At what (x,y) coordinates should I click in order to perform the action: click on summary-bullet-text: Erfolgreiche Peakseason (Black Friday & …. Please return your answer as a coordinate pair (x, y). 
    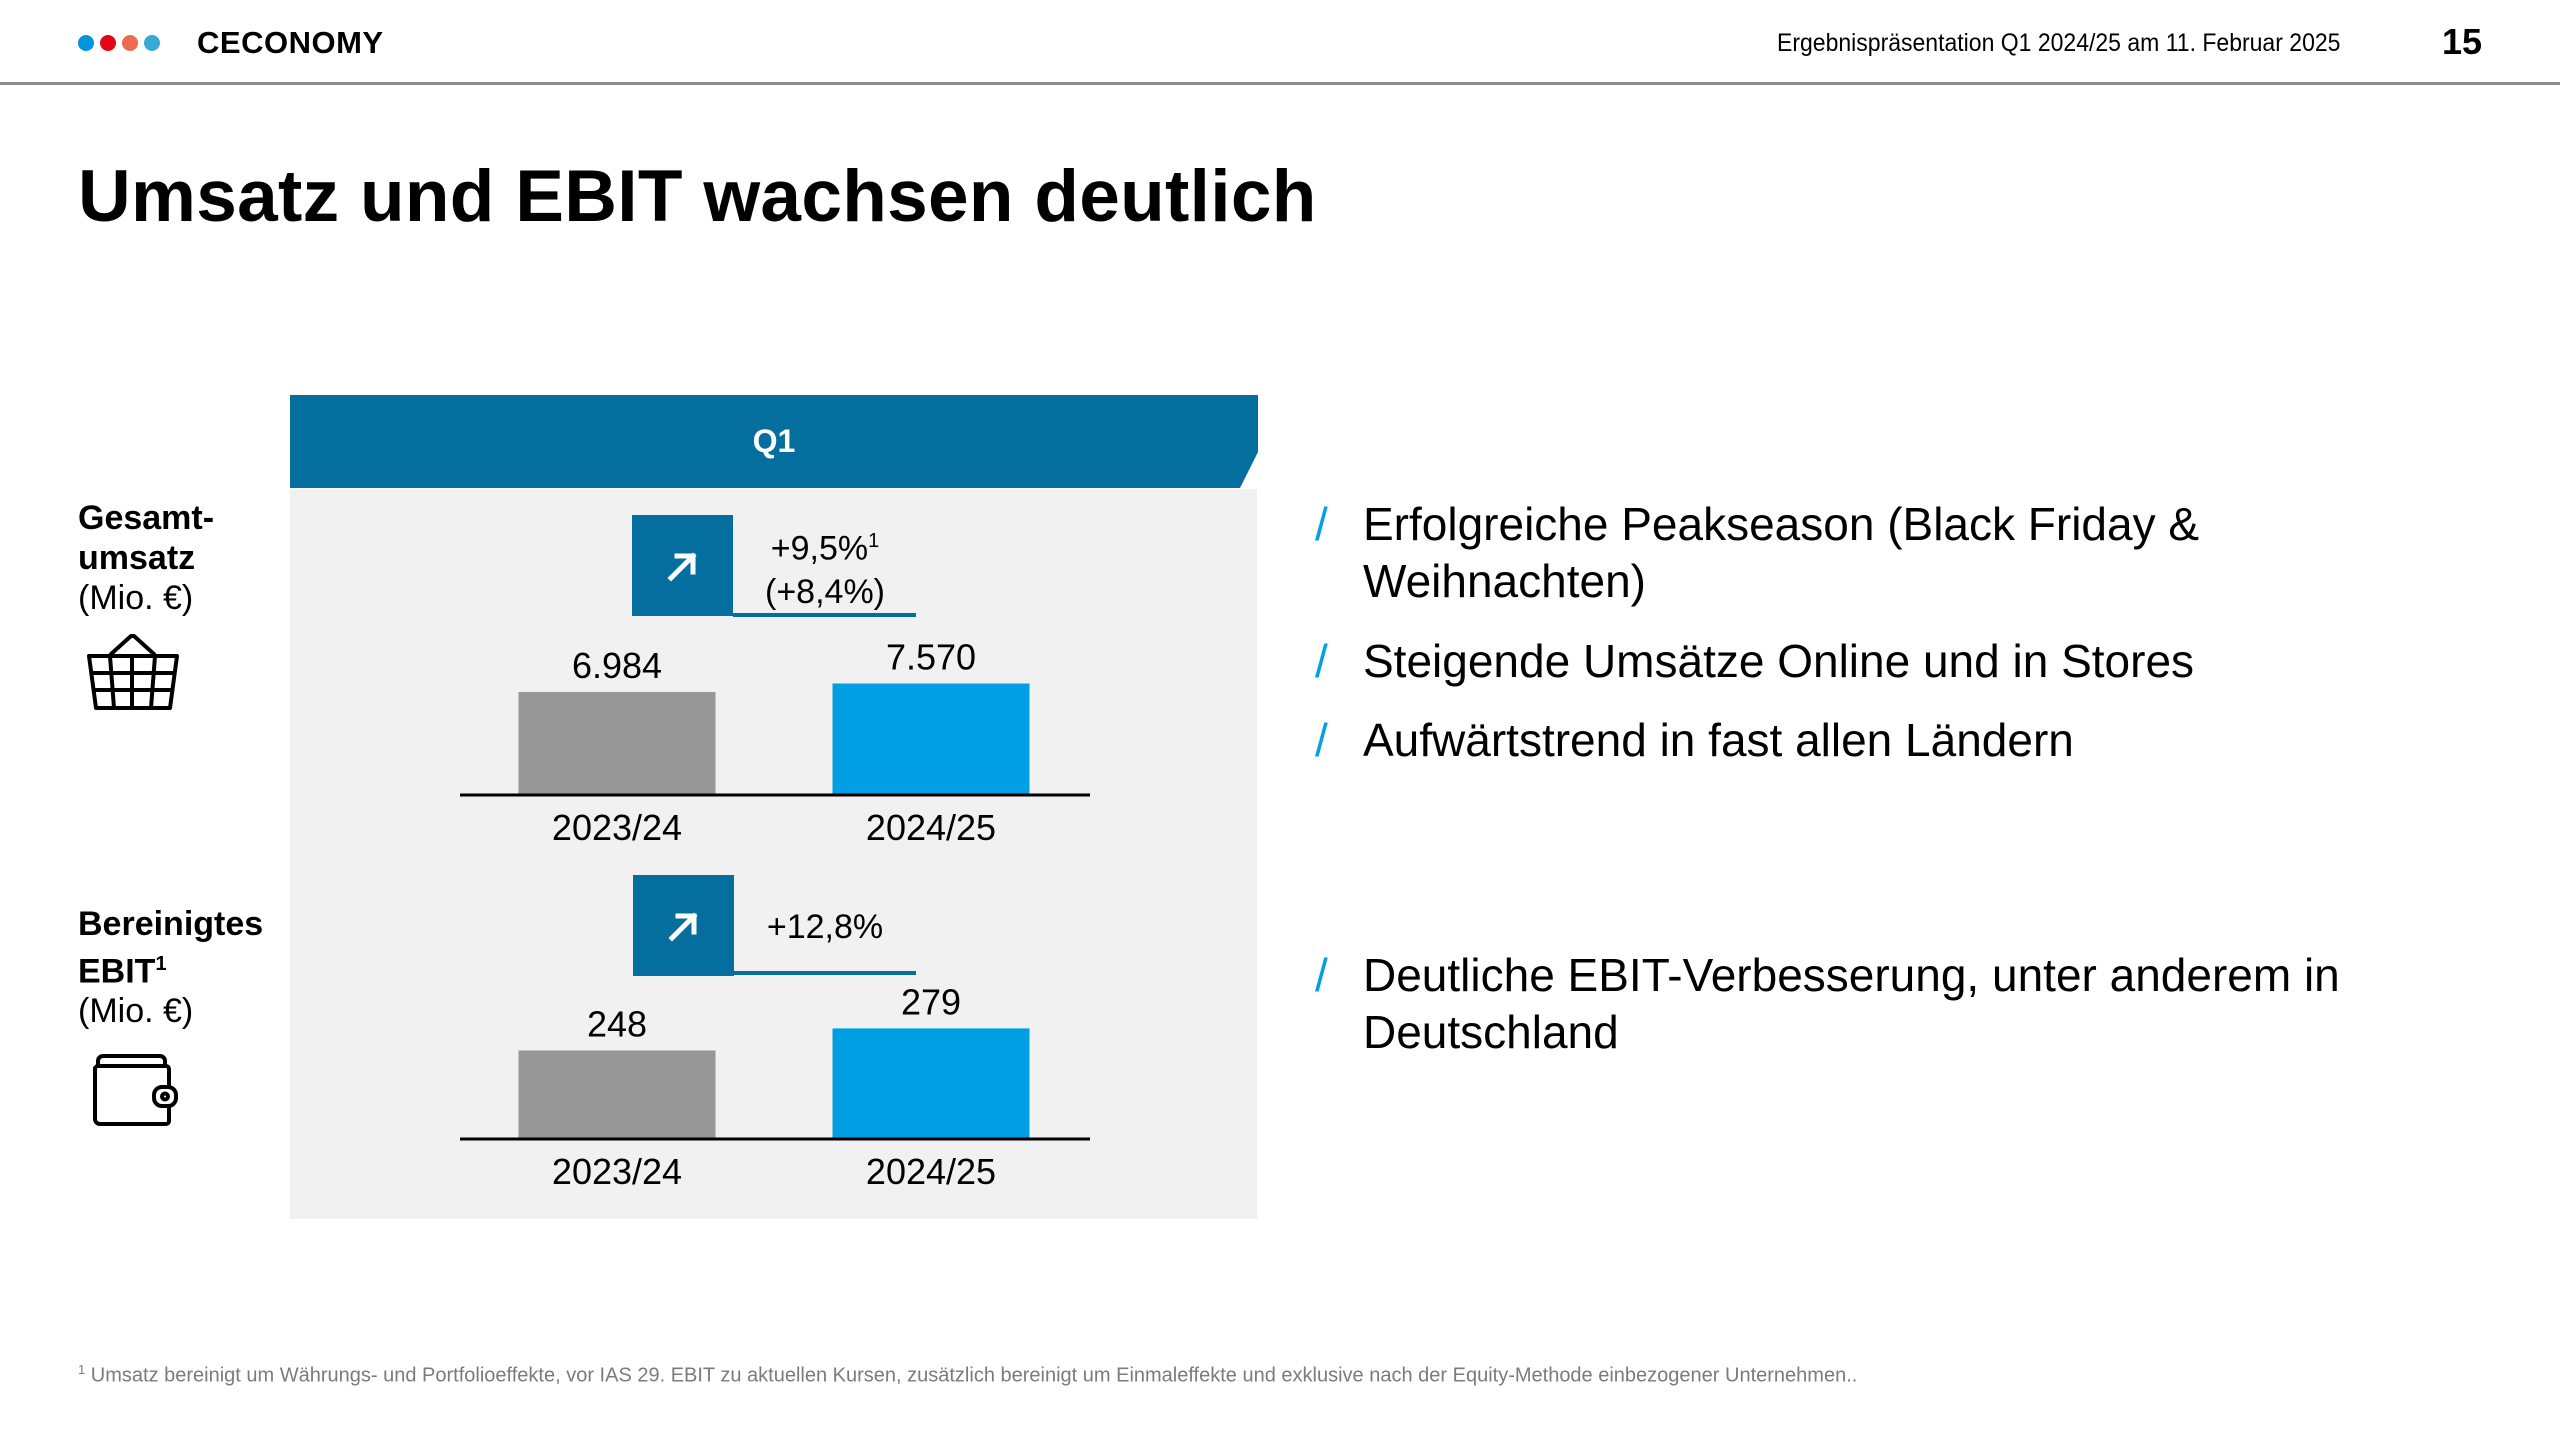
    Looking at the image, I should click on (1781, 552).